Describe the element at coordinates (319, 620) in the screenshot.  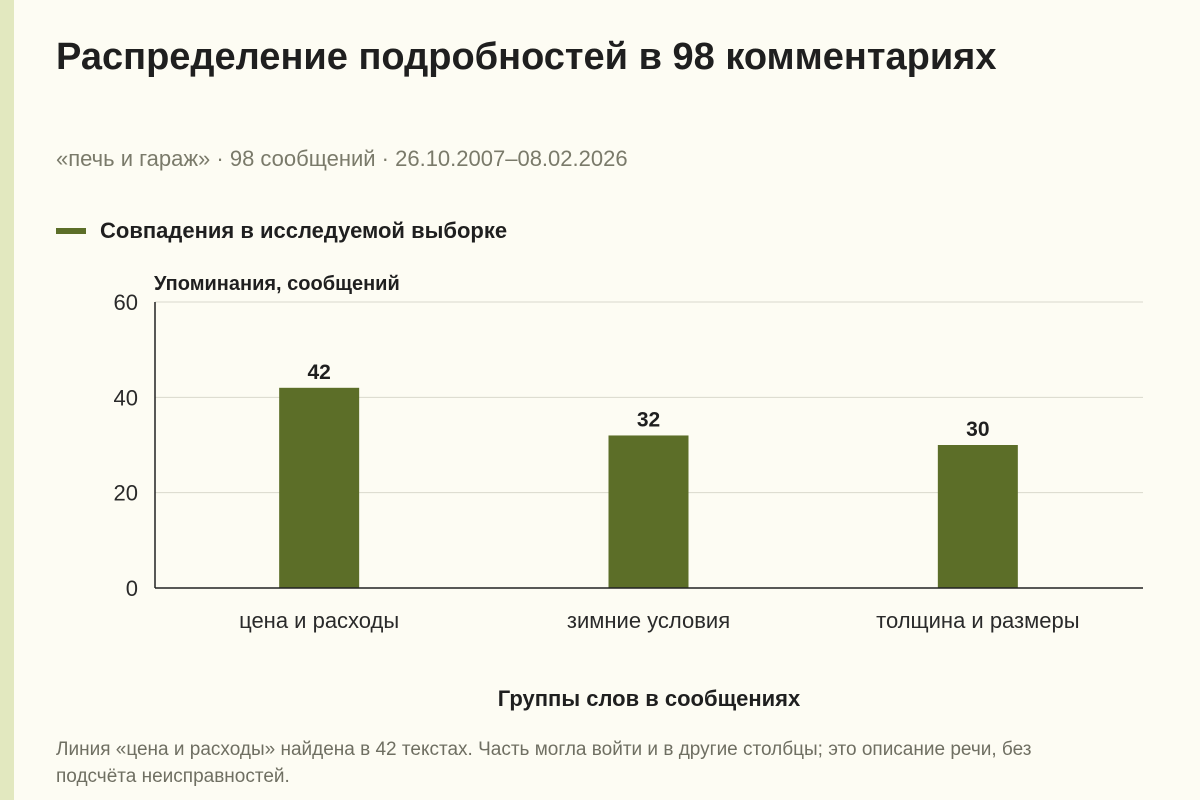
I see `x-tick-label: цена и расходы` at that location.